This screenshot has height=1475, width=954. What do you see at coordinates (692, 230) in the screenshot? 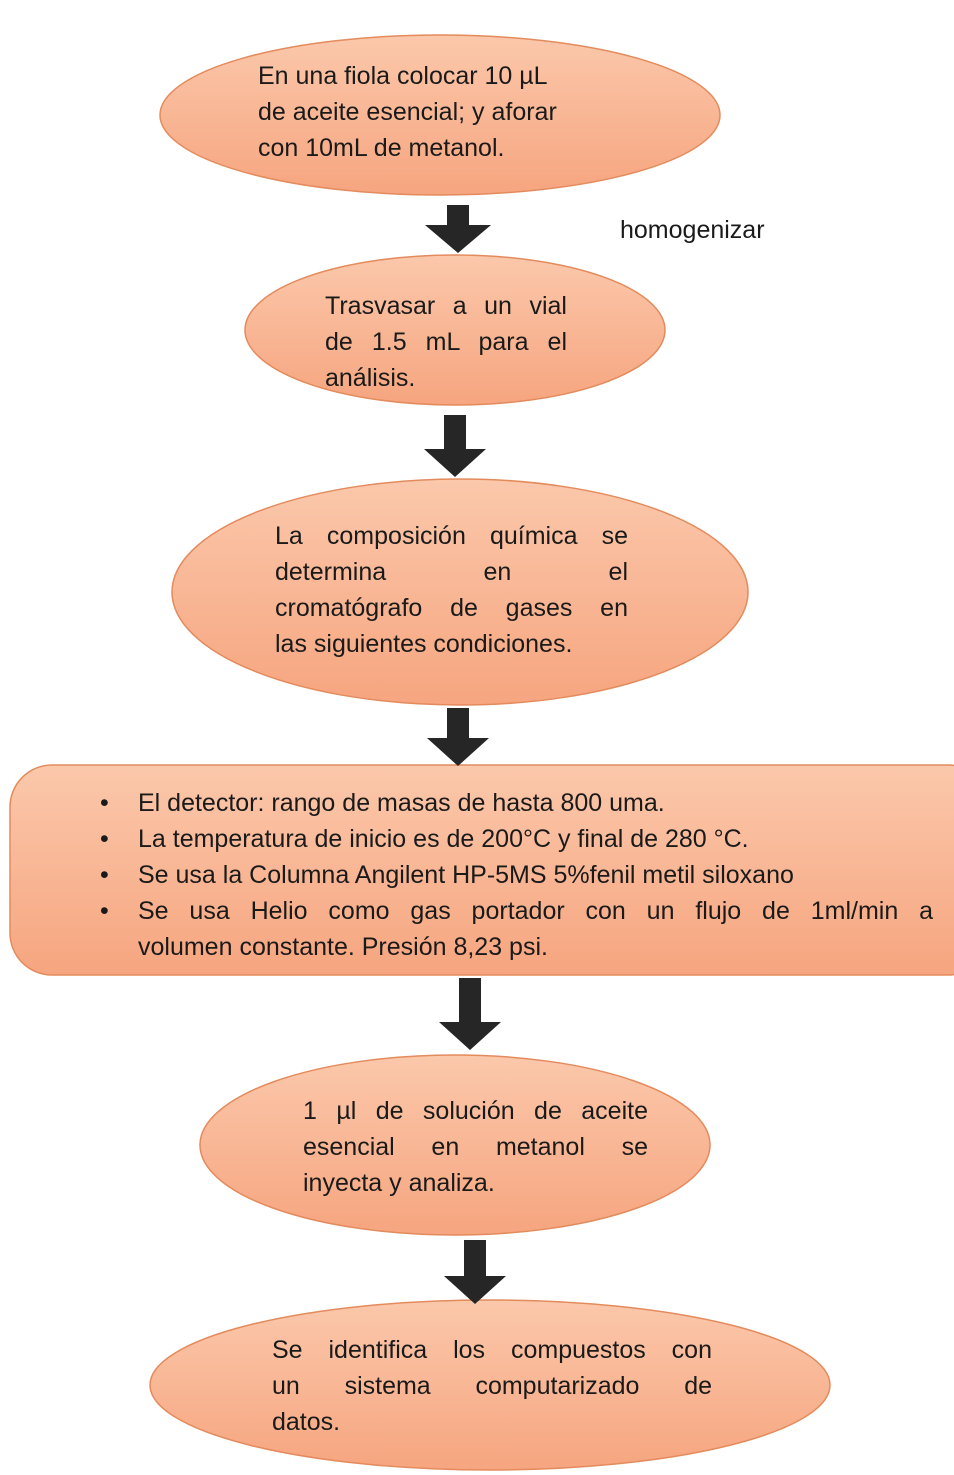
I see `edge-label: homogenizar` at bounding box center [692, 230].